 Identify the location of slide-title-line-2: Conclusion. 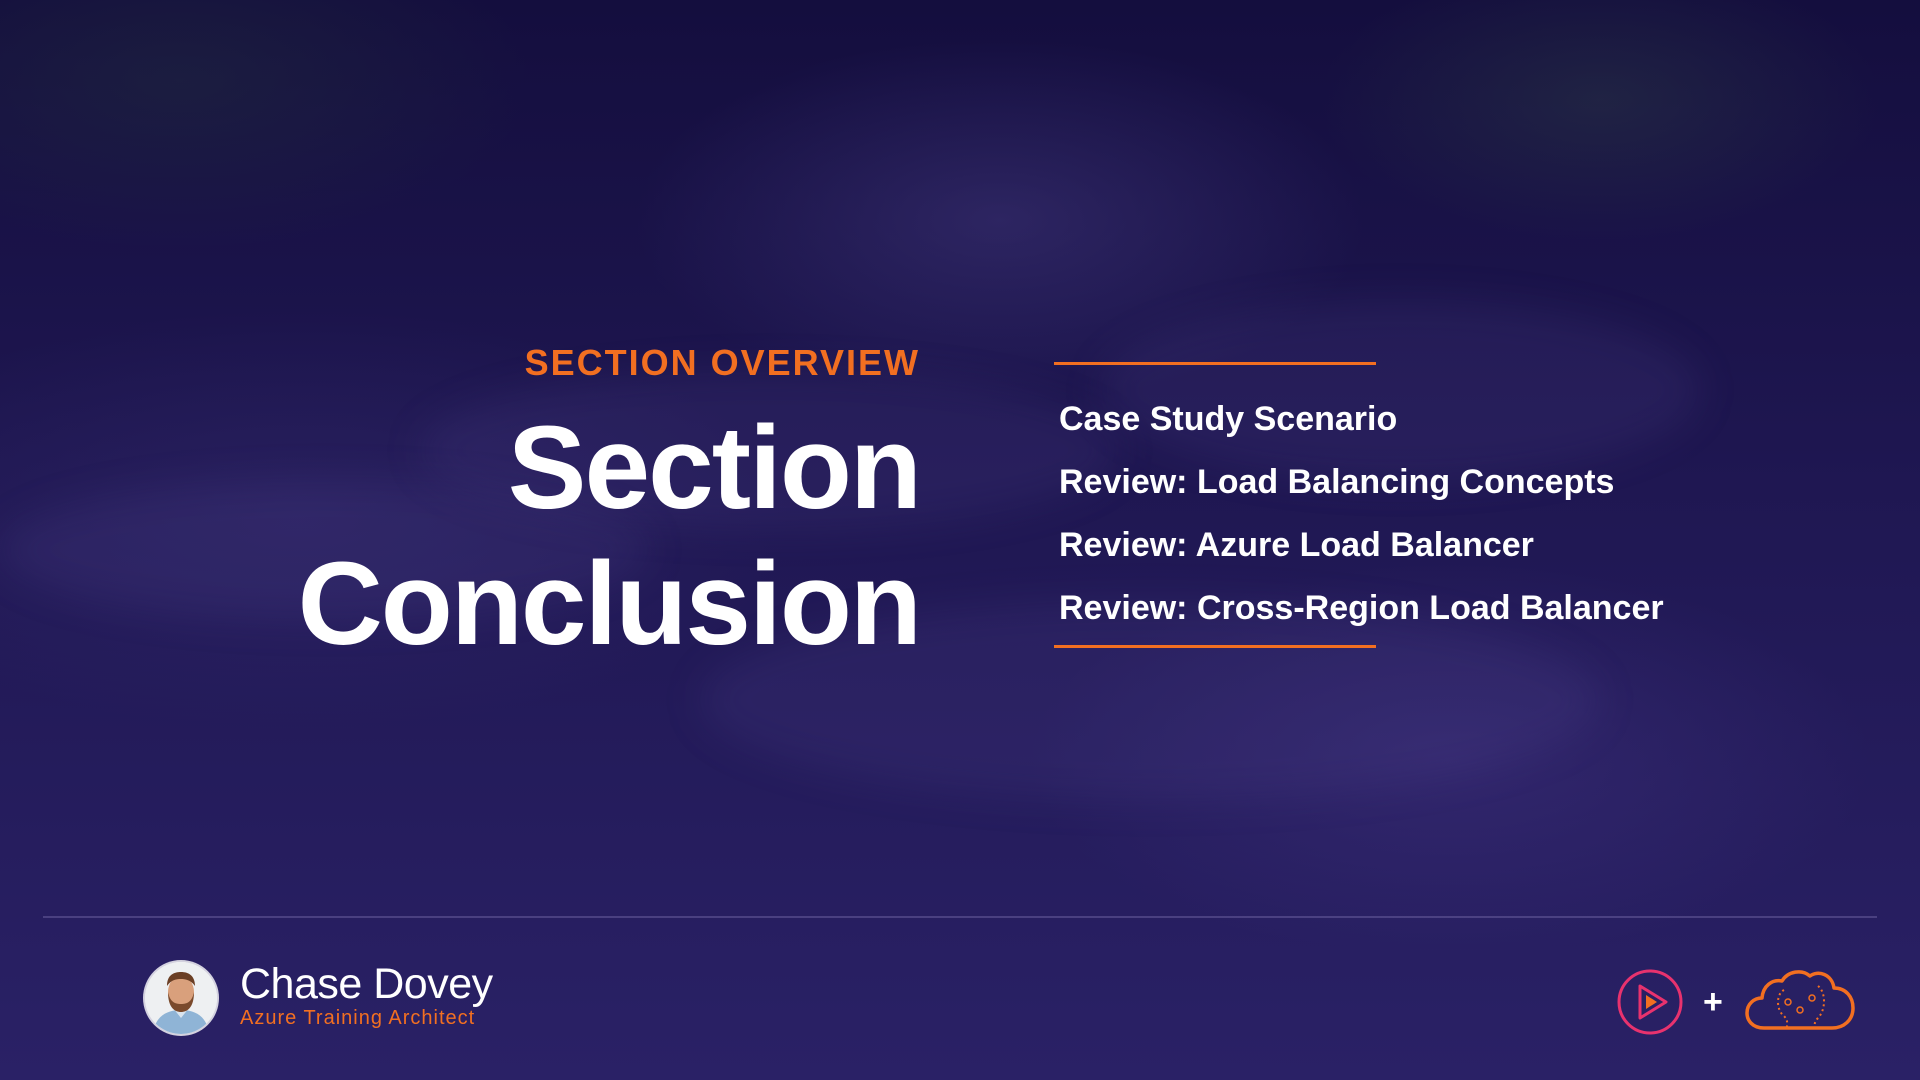
(609, 604).